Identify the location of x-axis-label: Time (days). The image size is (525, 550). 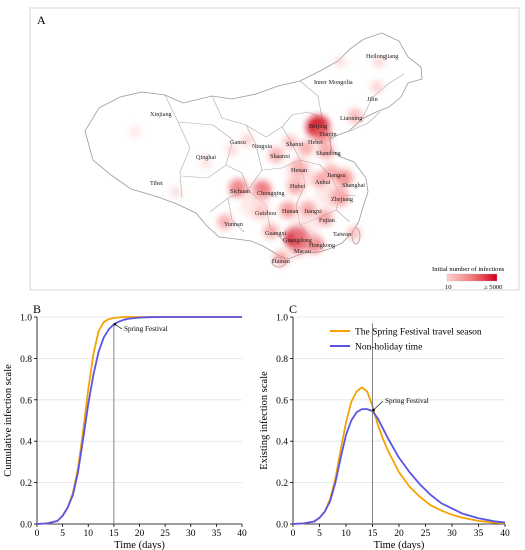
(399, 545).